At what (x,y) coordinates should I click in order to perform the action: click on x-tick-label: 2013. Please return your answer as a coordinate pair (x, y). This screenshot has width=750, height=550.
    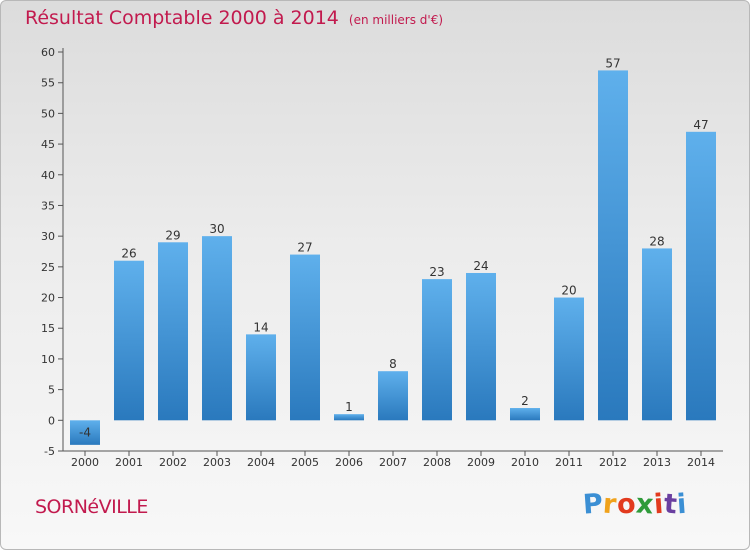
    Looking at the image, I should click on (657, 462).